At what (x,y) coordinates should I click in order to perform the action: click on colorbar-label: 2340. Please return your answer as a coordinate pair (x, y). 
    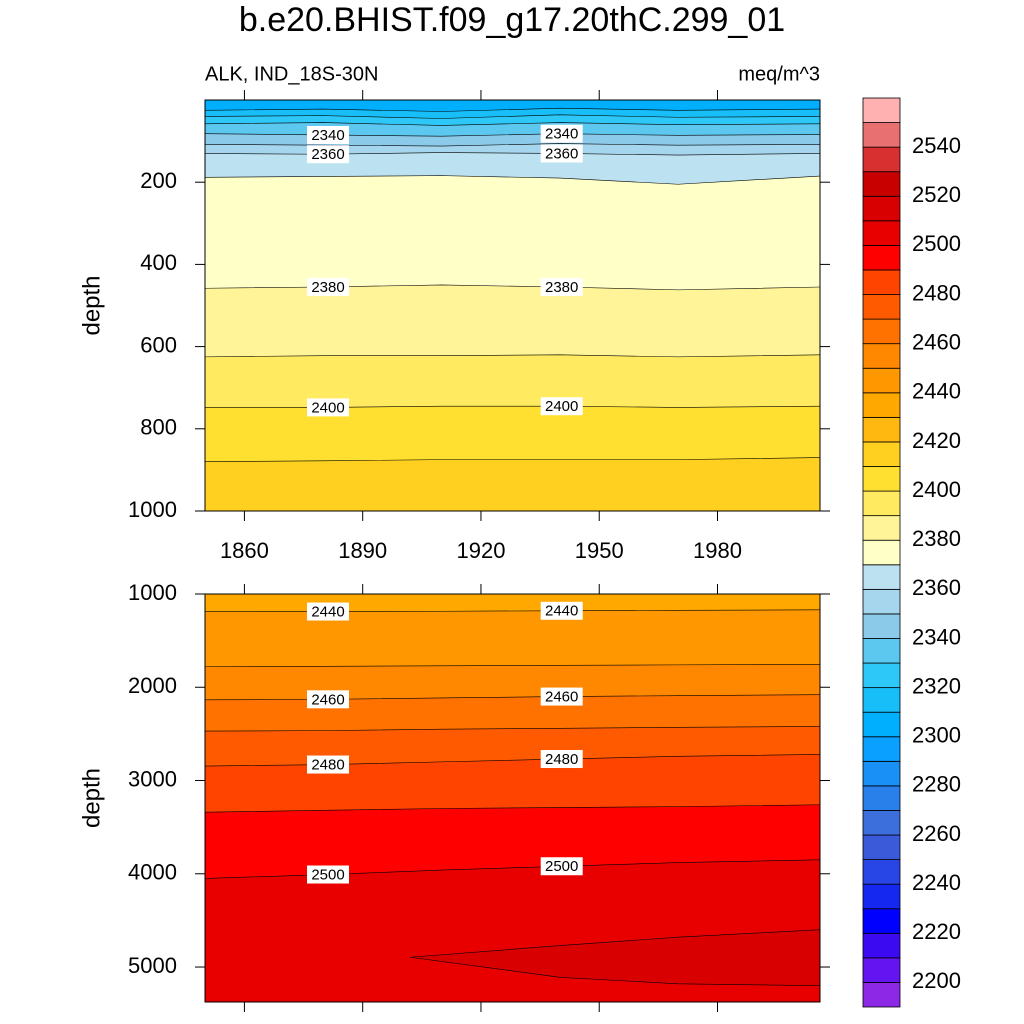
    Looking at the image, I should click on (936, 636).